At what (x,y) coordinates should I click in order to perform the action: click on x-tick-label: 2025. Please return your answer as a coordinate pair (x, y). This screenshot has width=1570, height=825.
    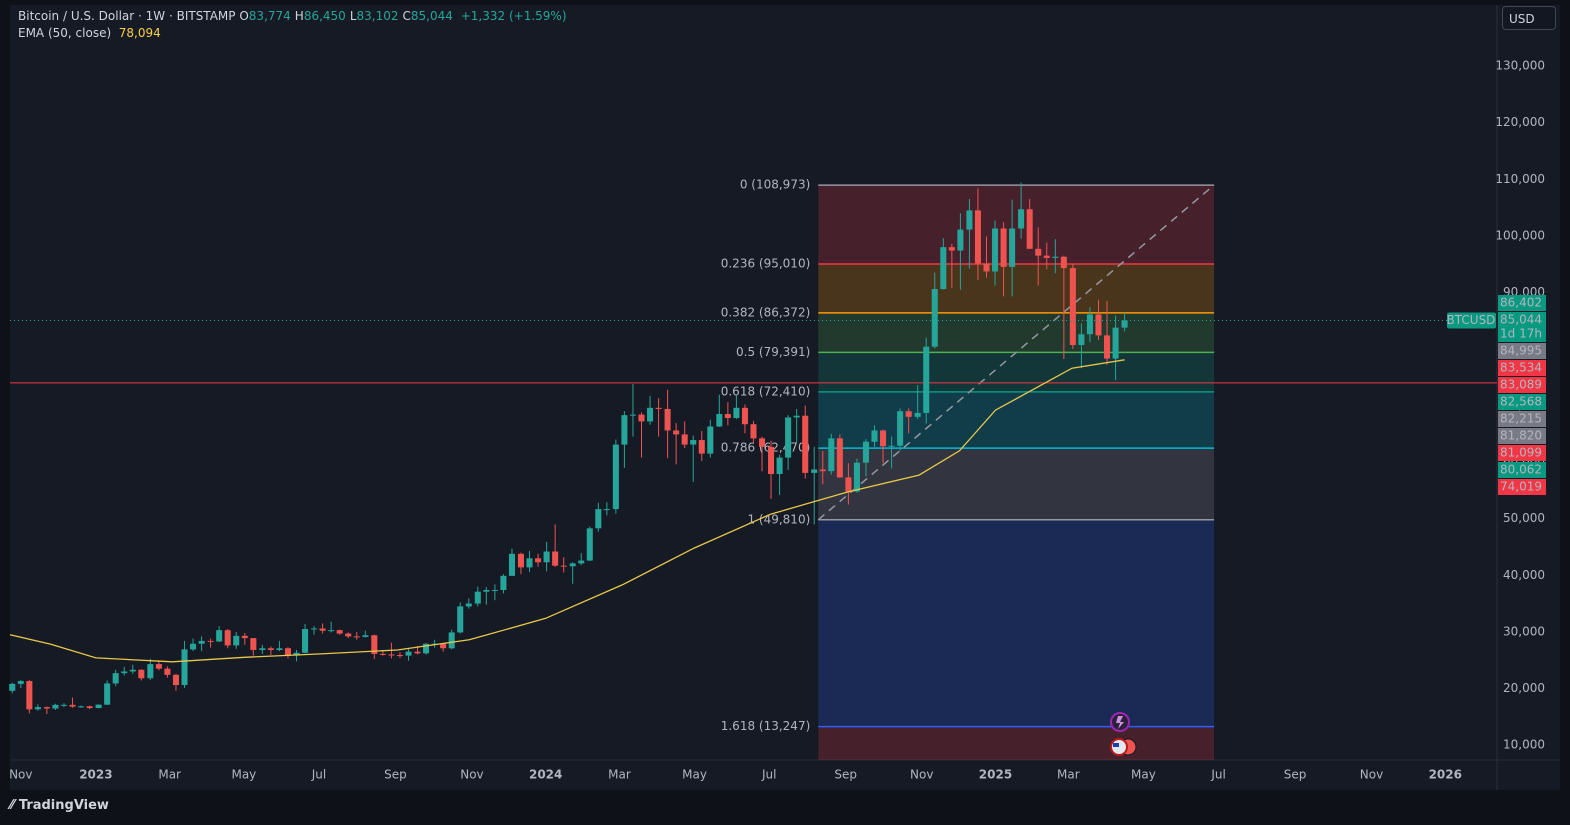
    Looking at the image, I should click on (995, 775).